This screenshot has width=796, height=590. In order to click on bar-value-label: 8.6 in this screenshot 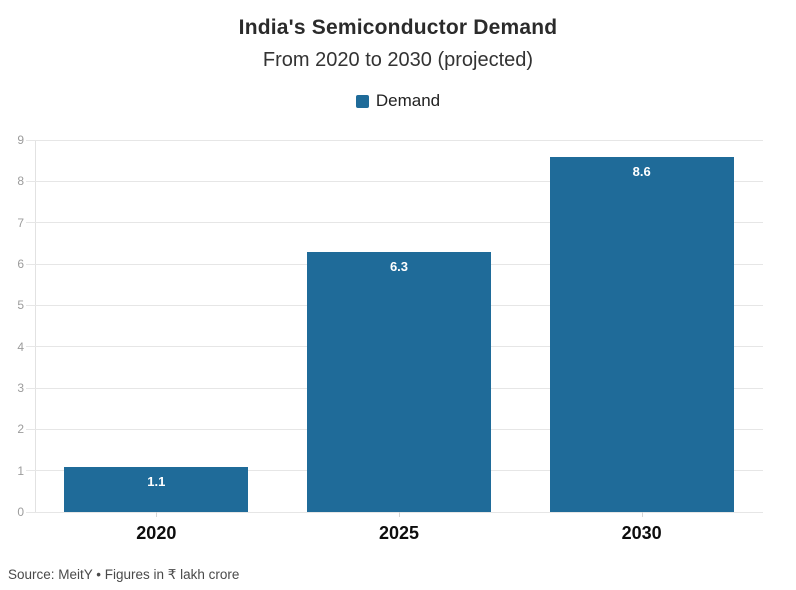, I will do `click(641, 171)`.